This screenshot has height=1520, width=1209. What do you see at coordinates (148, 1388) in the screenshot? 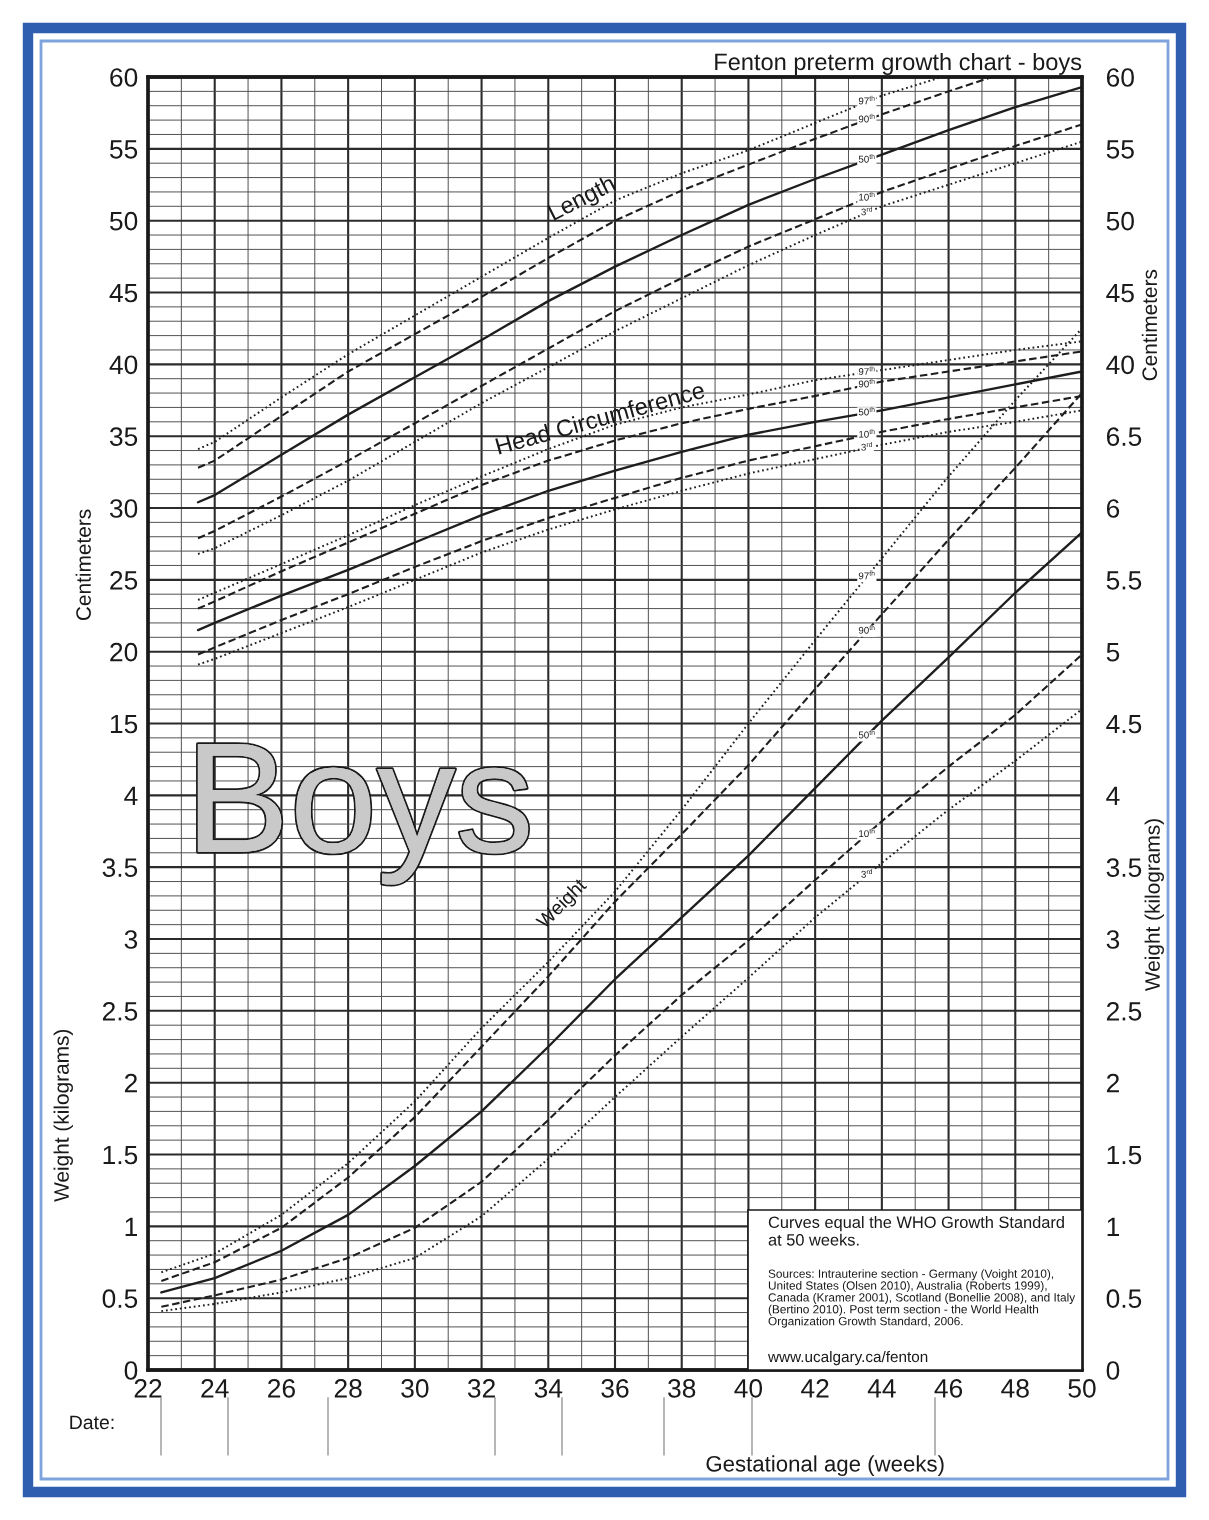
I see `x-tick-label: 22` at bounding box center [148, 1388].